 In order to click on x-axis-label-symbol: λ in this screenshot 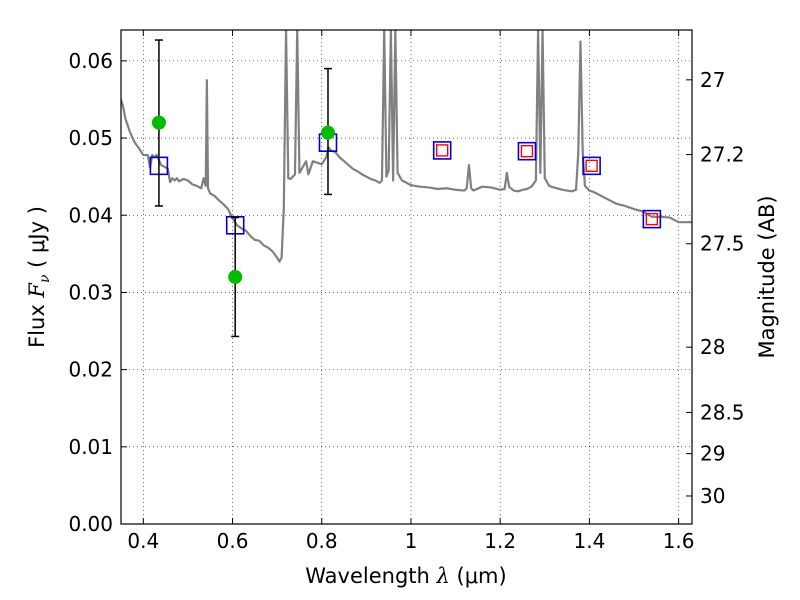, I will do `click(443, 576)`.